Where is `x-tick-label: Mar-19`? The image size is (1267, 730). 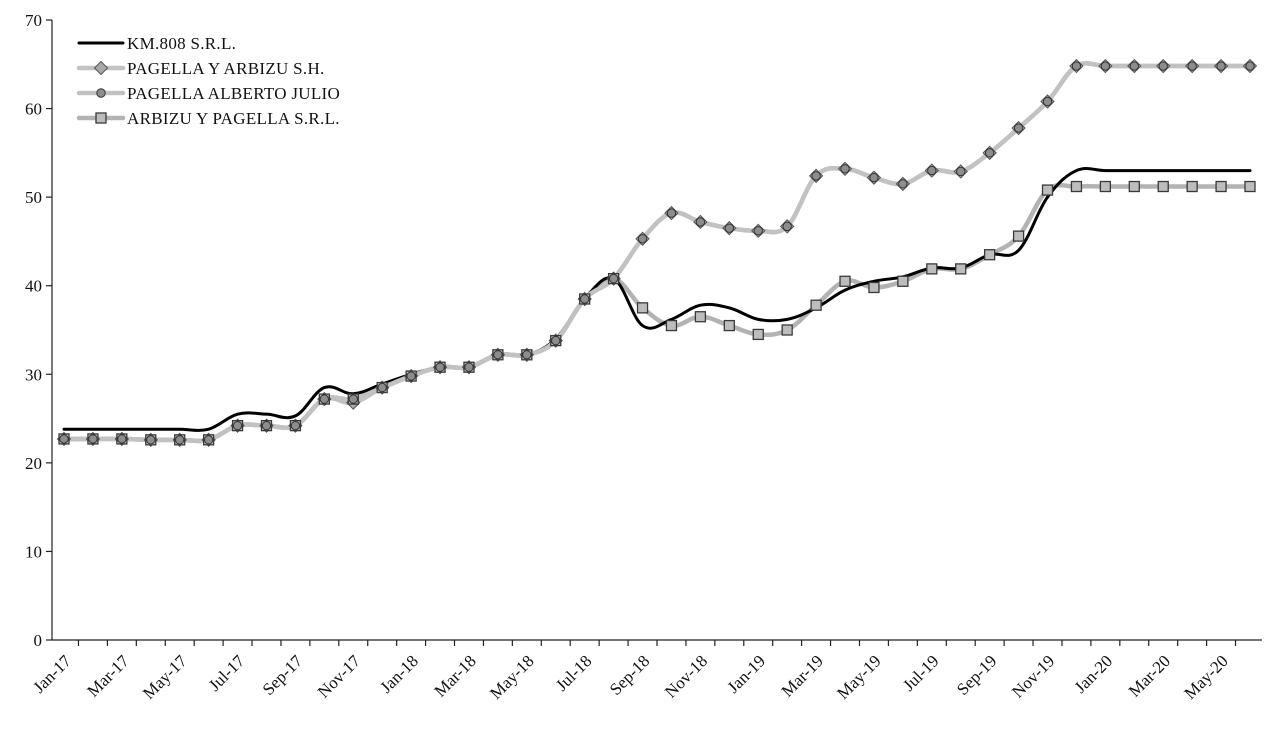
x-tick-label: Mar-19 is located at coordinates (802, 675).